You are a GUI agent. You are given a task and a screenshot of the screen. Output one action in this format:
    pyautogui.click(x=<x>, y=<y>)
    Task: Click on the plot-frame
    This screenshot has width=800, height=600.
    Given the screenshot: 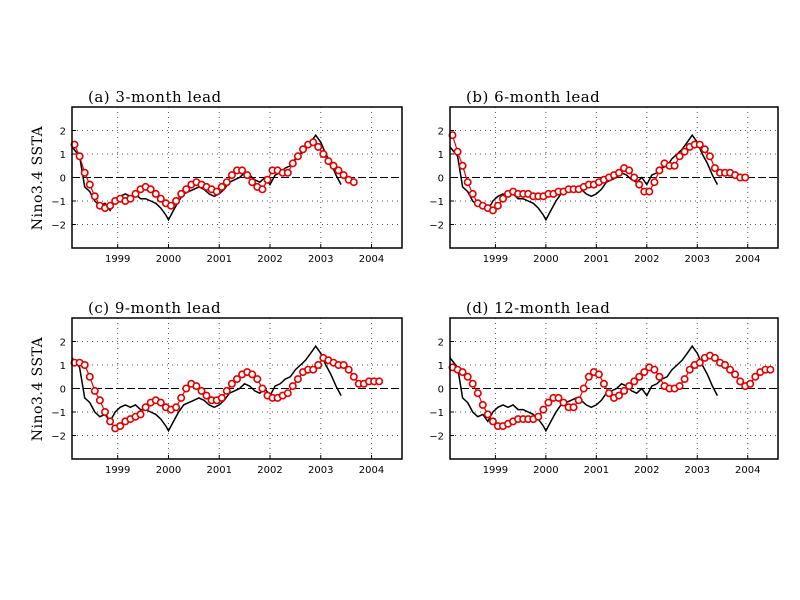 What is the action you would take?
    pyautogui.click(x=614, y=388)
    